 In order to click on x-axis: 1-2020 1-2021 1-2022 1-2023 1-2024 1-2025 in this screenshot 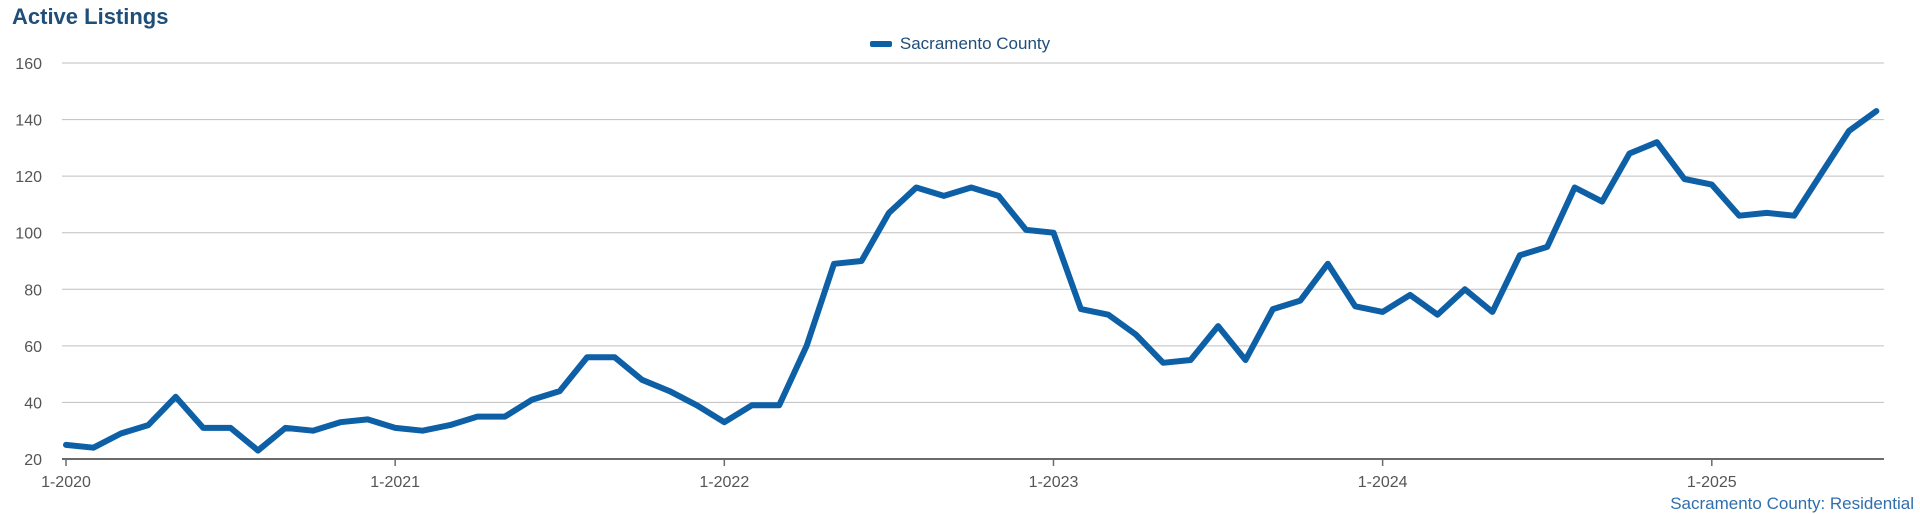, I will do `click(889, 475)`.